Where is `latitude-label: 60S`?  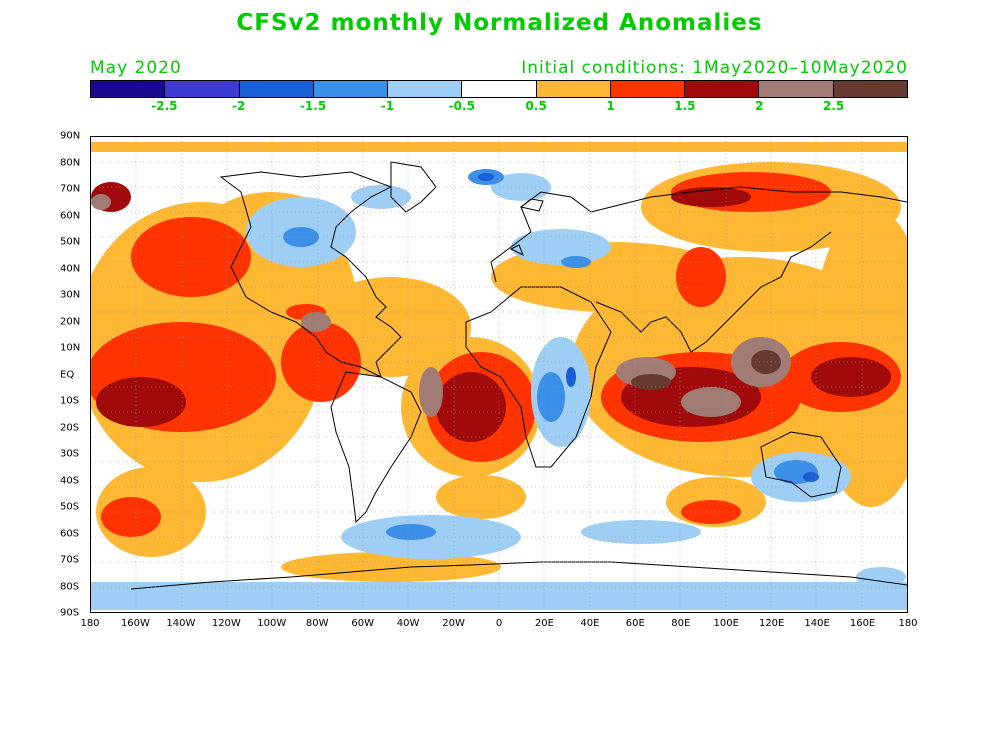
latitude-label: 60S is located at coordinates (70, 533).